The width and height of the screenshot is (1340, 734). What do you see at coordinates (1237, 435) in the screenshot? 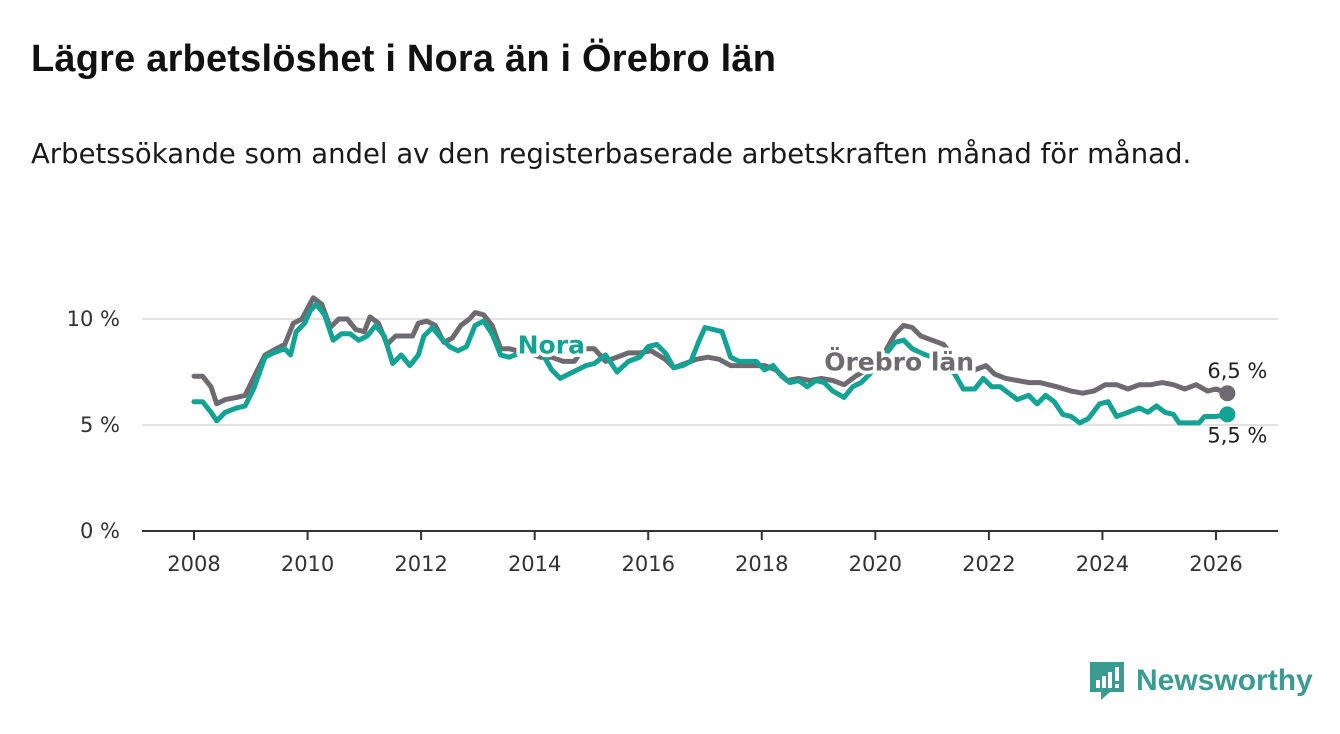
I see `series-end-label: 5,5 %` at bounding box center [1237, 435].